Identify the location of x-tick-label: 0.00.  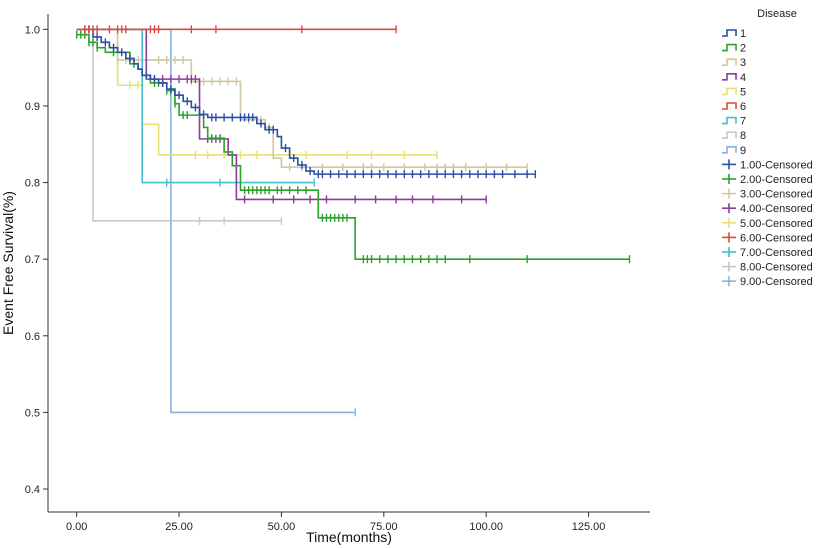
(76, 527).